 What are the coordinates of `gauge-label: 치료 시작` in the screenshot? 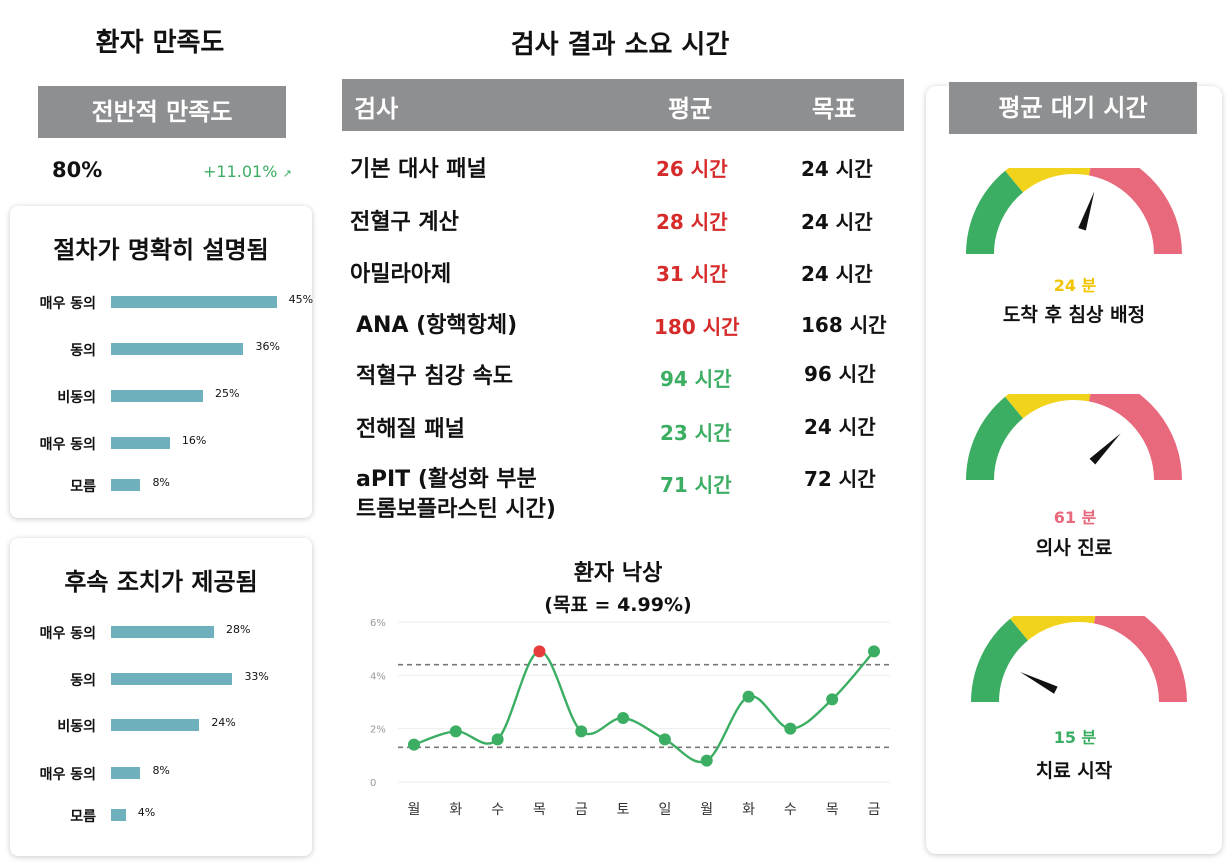 It's located at (1074, 771).